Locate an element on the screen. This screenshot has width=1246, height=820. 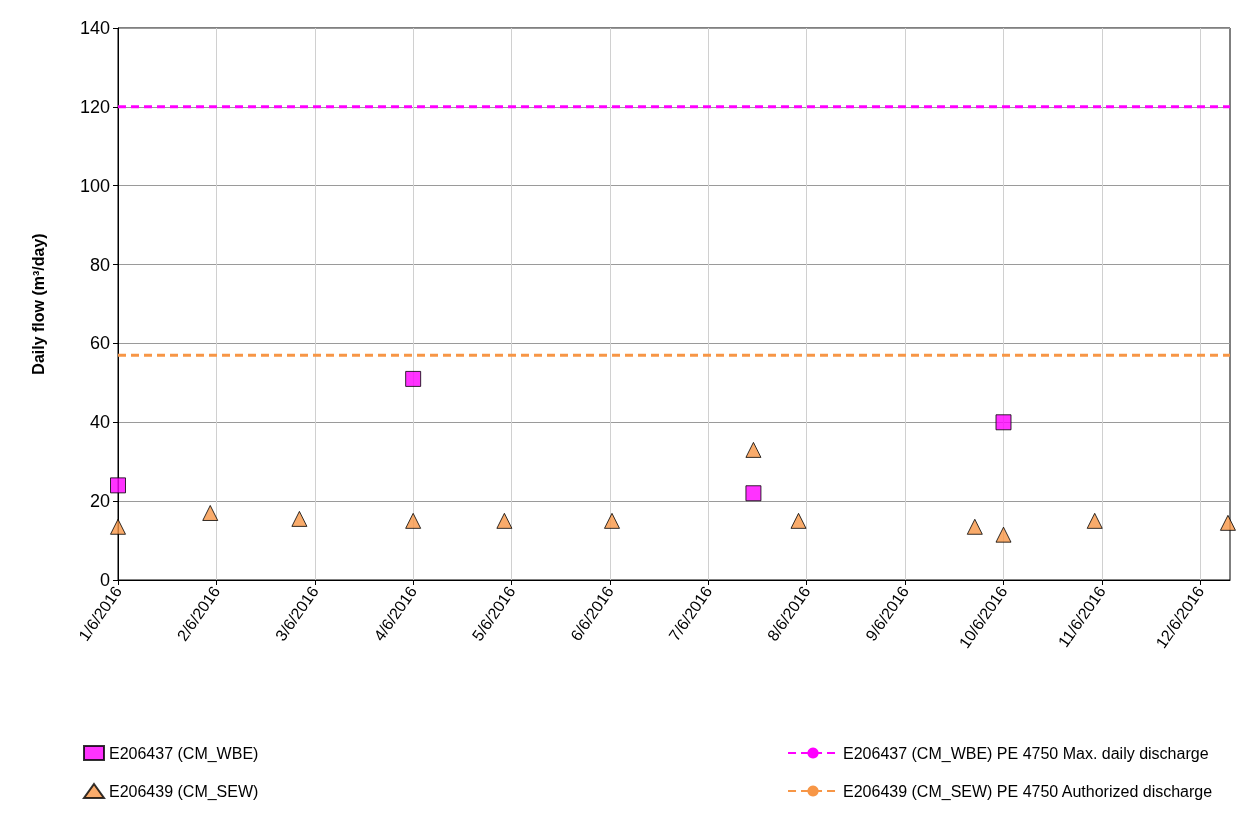
y-axis-title: Daily flow (m³/day) is located at coordinates (38, 304).